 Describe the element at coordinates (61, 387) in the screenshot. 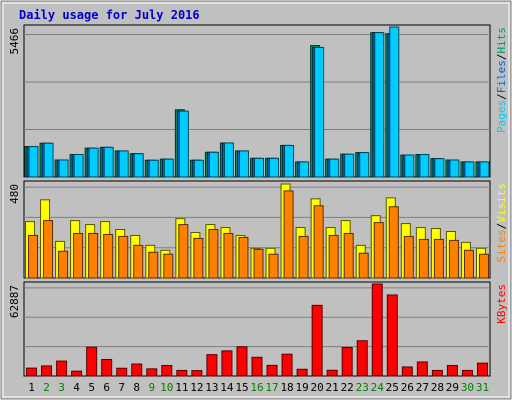

I see `day-label-3: 3` at that location.